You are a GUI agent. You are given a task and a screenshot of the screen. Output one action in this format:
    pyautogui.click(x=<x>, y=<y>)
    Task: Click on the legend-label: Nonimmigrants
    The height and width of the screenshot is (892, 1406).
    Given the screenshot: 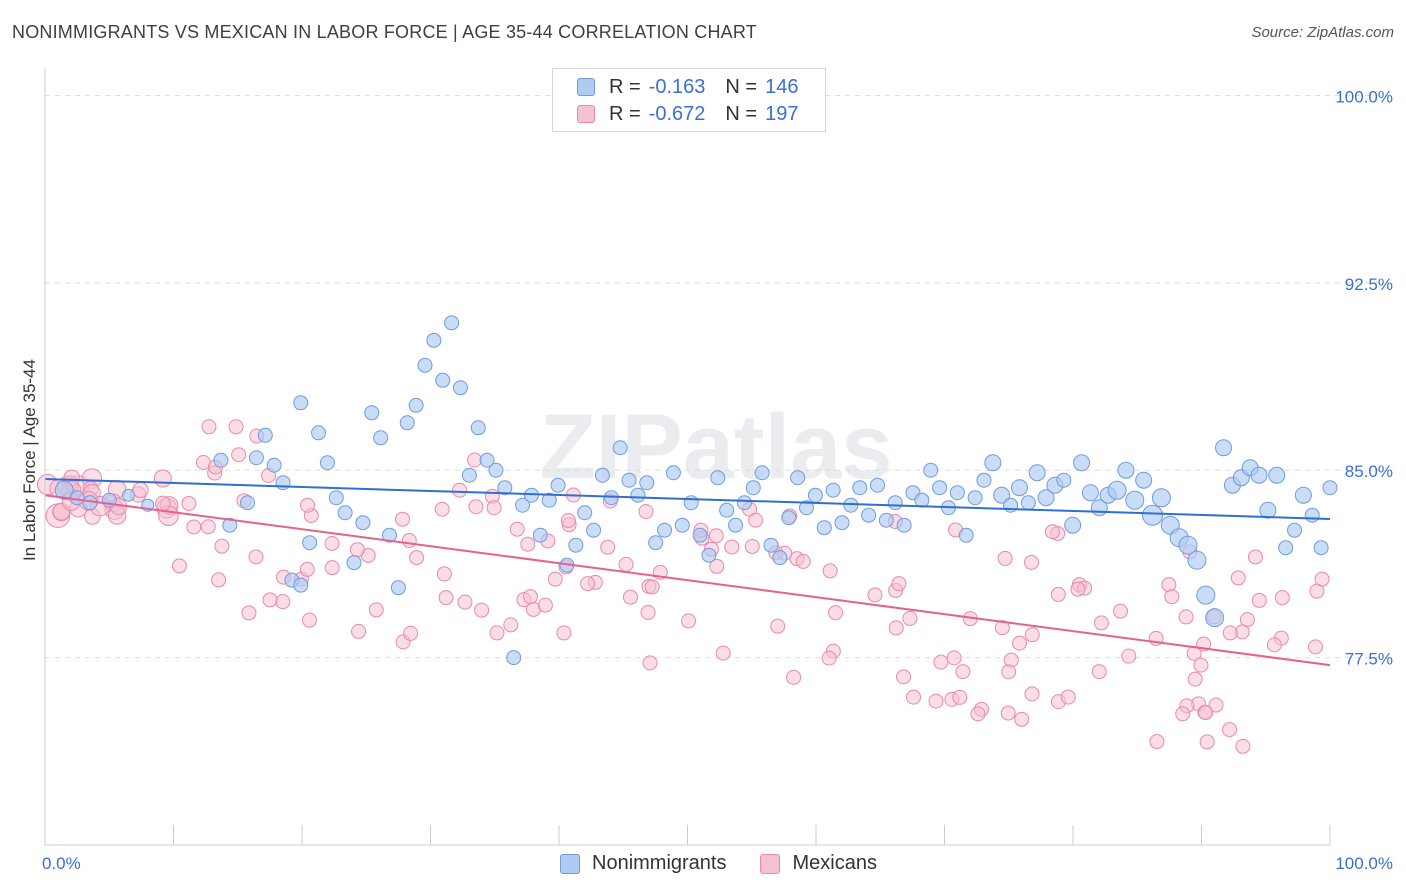 What is the action you would take?
    pyautogui.click(x=659, y=863)
    